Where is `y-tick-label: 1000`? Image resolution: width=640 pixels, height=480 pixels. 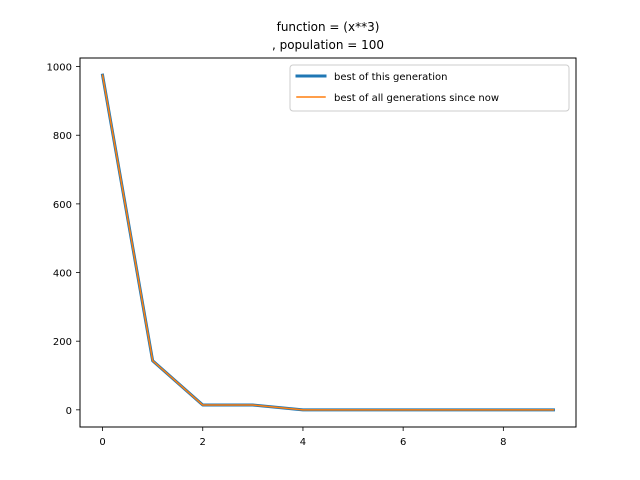 y-tick-label: 1000 is located at coordinates (59, 68).